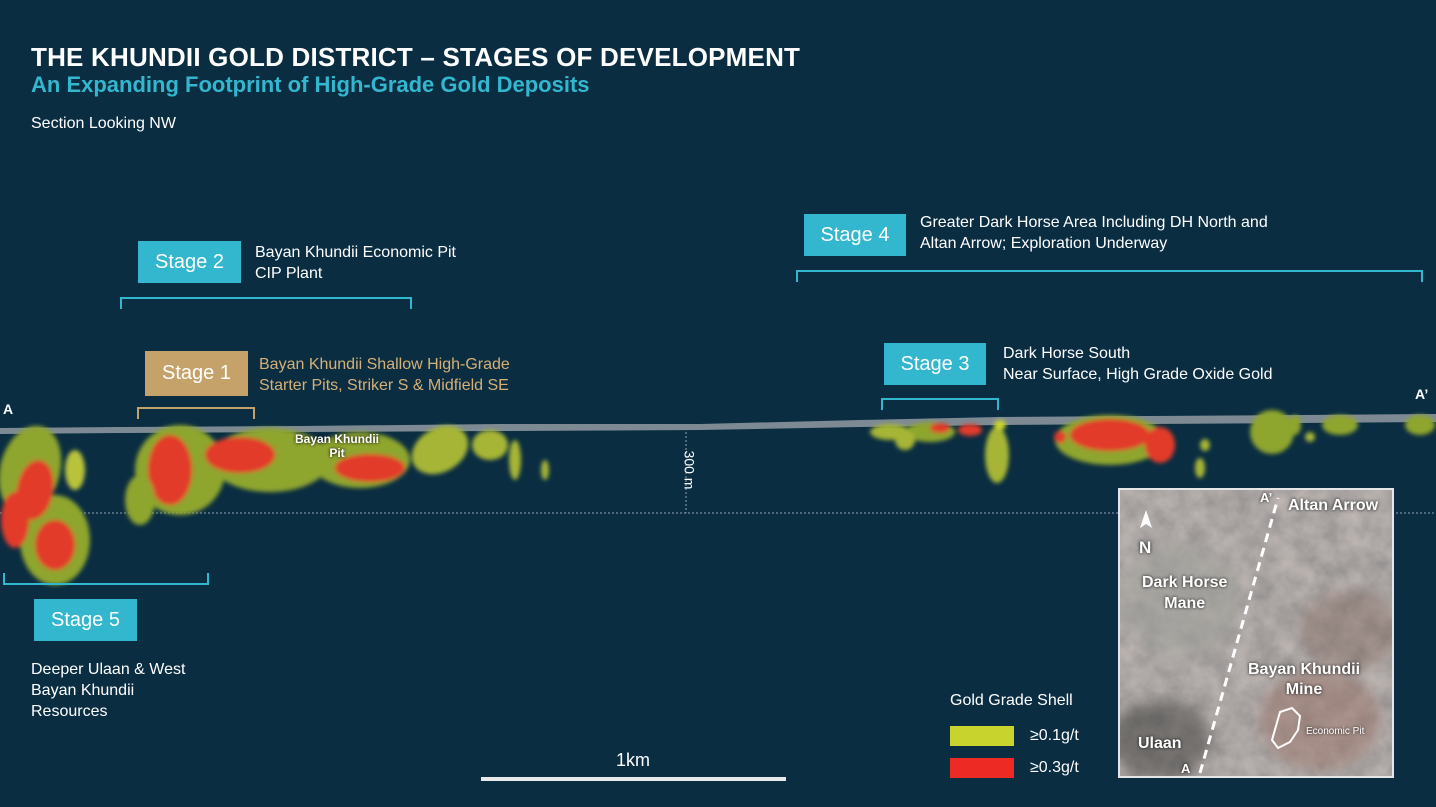  I want to click on bayan-khundii-mine-label: Bayan Khundii Mine, so click(1304, 679).